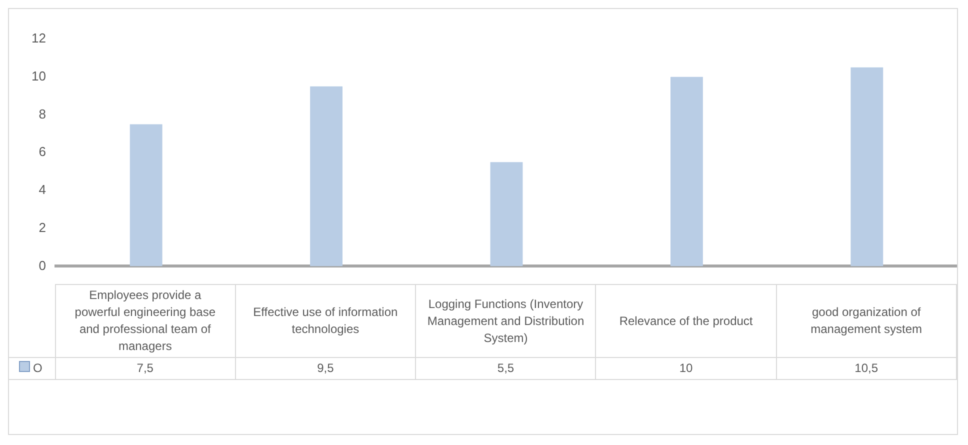  What do you see at coordinates (866, 321) in the screenshot?
I see `x-tick-label: good organization of management system` at bounding box center [866, 321].